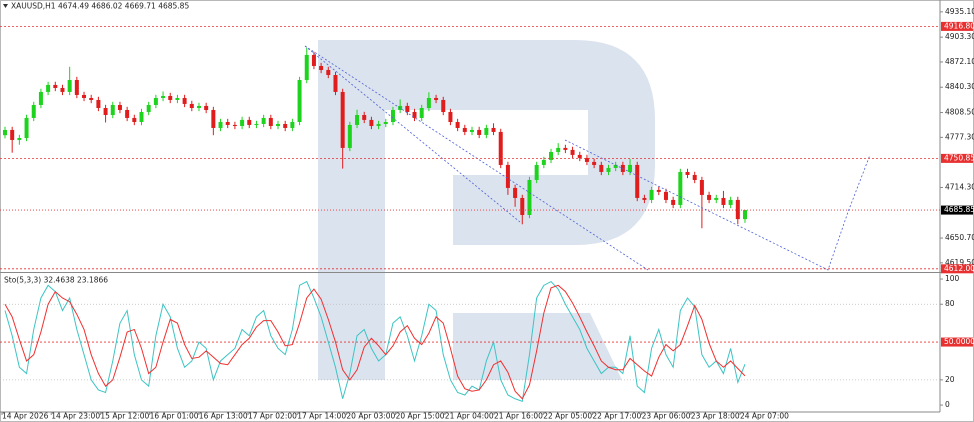  I want to click on x-tick-label: 24 Apr 07:00, so click(764, 416).